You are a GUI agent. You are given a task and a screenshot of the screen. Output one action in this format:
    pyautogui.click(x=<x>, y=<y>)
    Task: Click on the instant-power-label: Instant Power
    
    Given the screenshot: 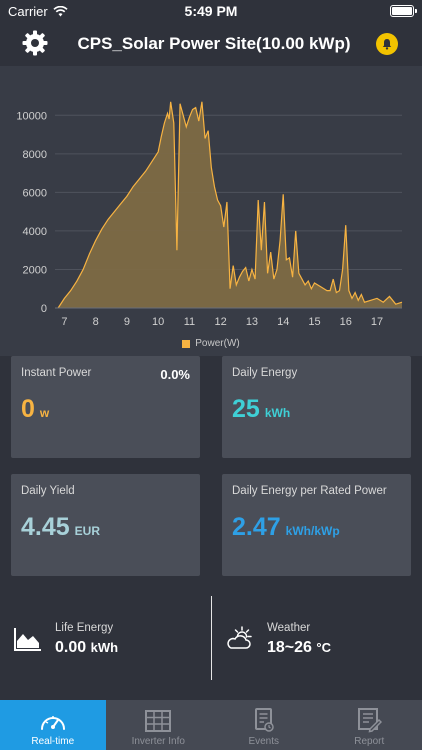 What is the action you would take?
    pyautogui.click(x=56, y=373)
    